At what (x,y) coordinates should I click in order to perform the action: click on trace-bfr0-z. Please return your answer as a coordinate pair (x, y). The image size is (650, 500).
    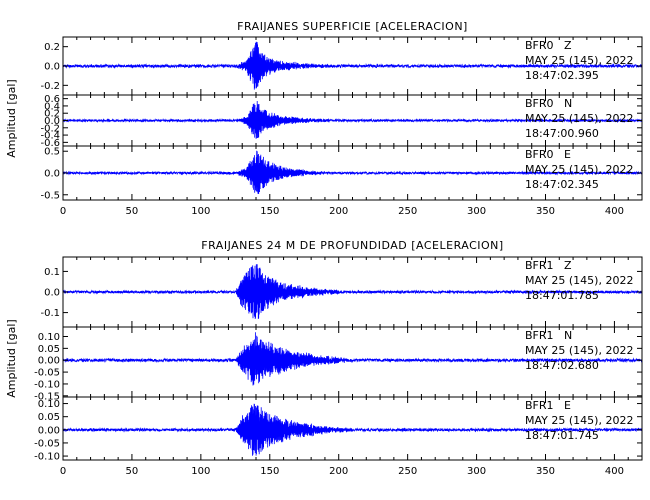
    Looking at the image, I should click on (352, 65).